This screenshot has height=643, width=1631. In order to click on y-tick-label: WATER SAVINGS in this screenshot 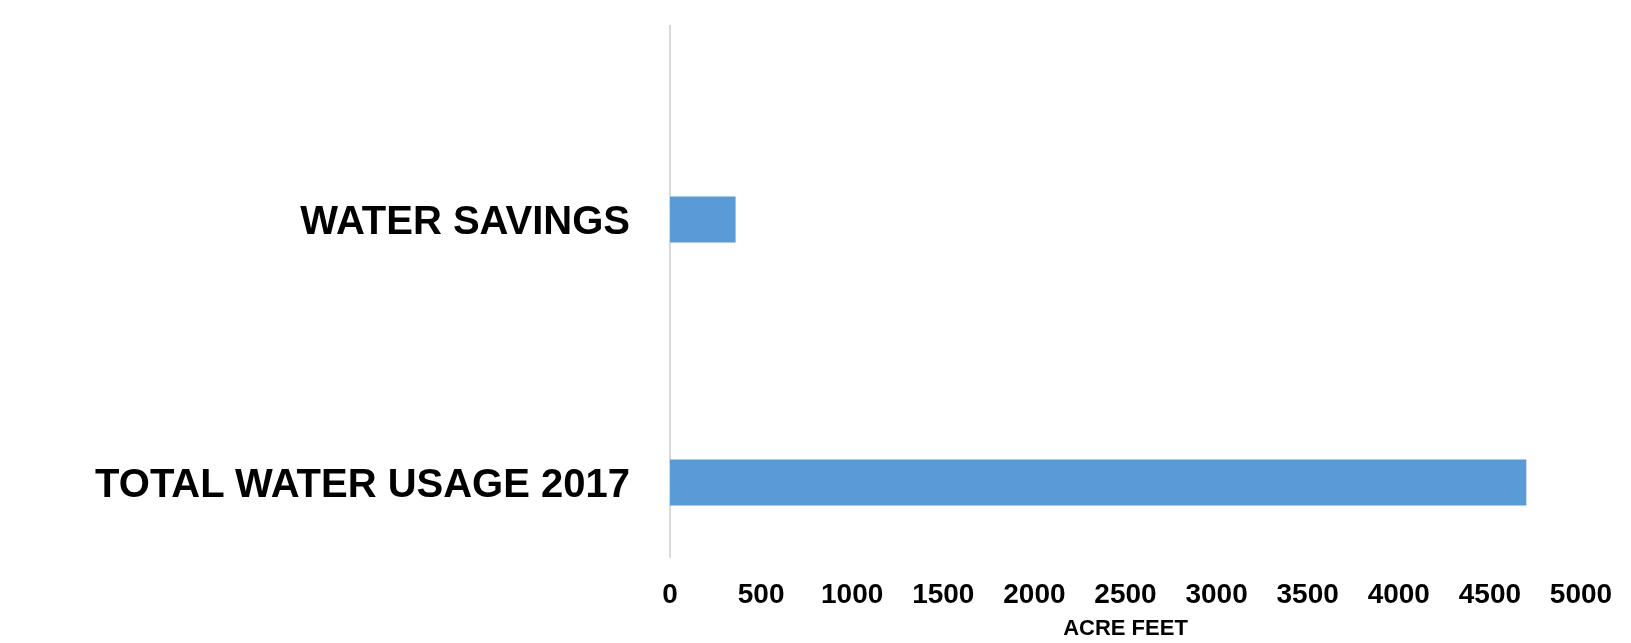, I will do `click(465, 219)`.